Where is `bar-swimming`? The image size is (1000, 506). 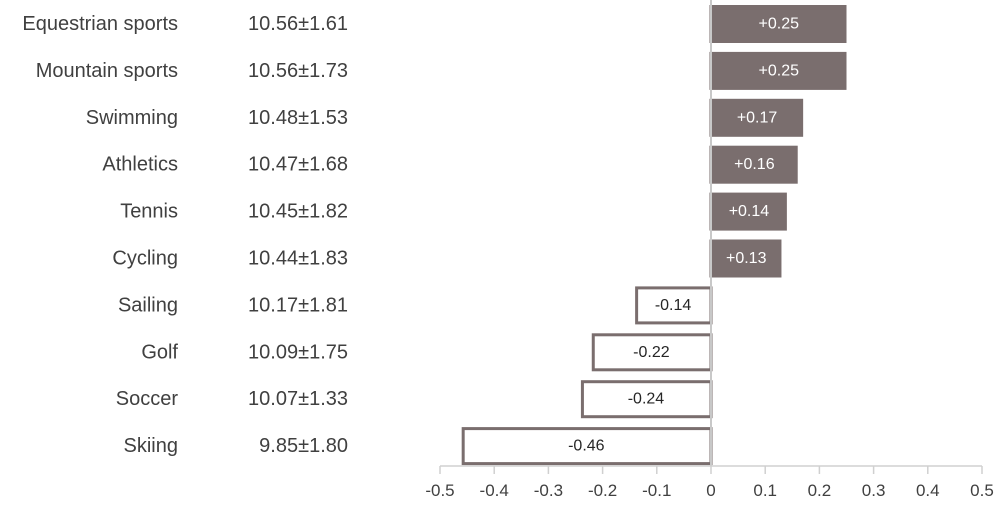 bar-swimming is located at coordinates (756, 117).